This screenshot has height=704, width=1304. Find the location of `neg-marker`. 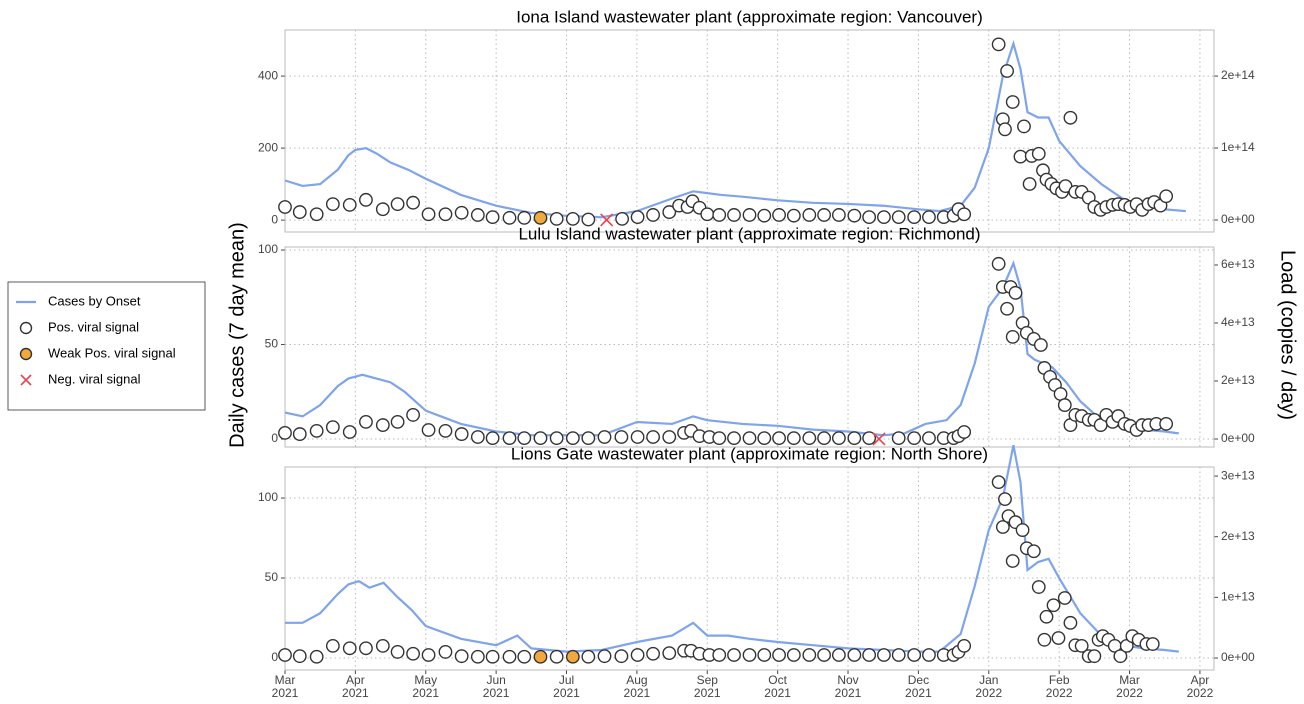

neg-marker is located at coordinates (879, 439).